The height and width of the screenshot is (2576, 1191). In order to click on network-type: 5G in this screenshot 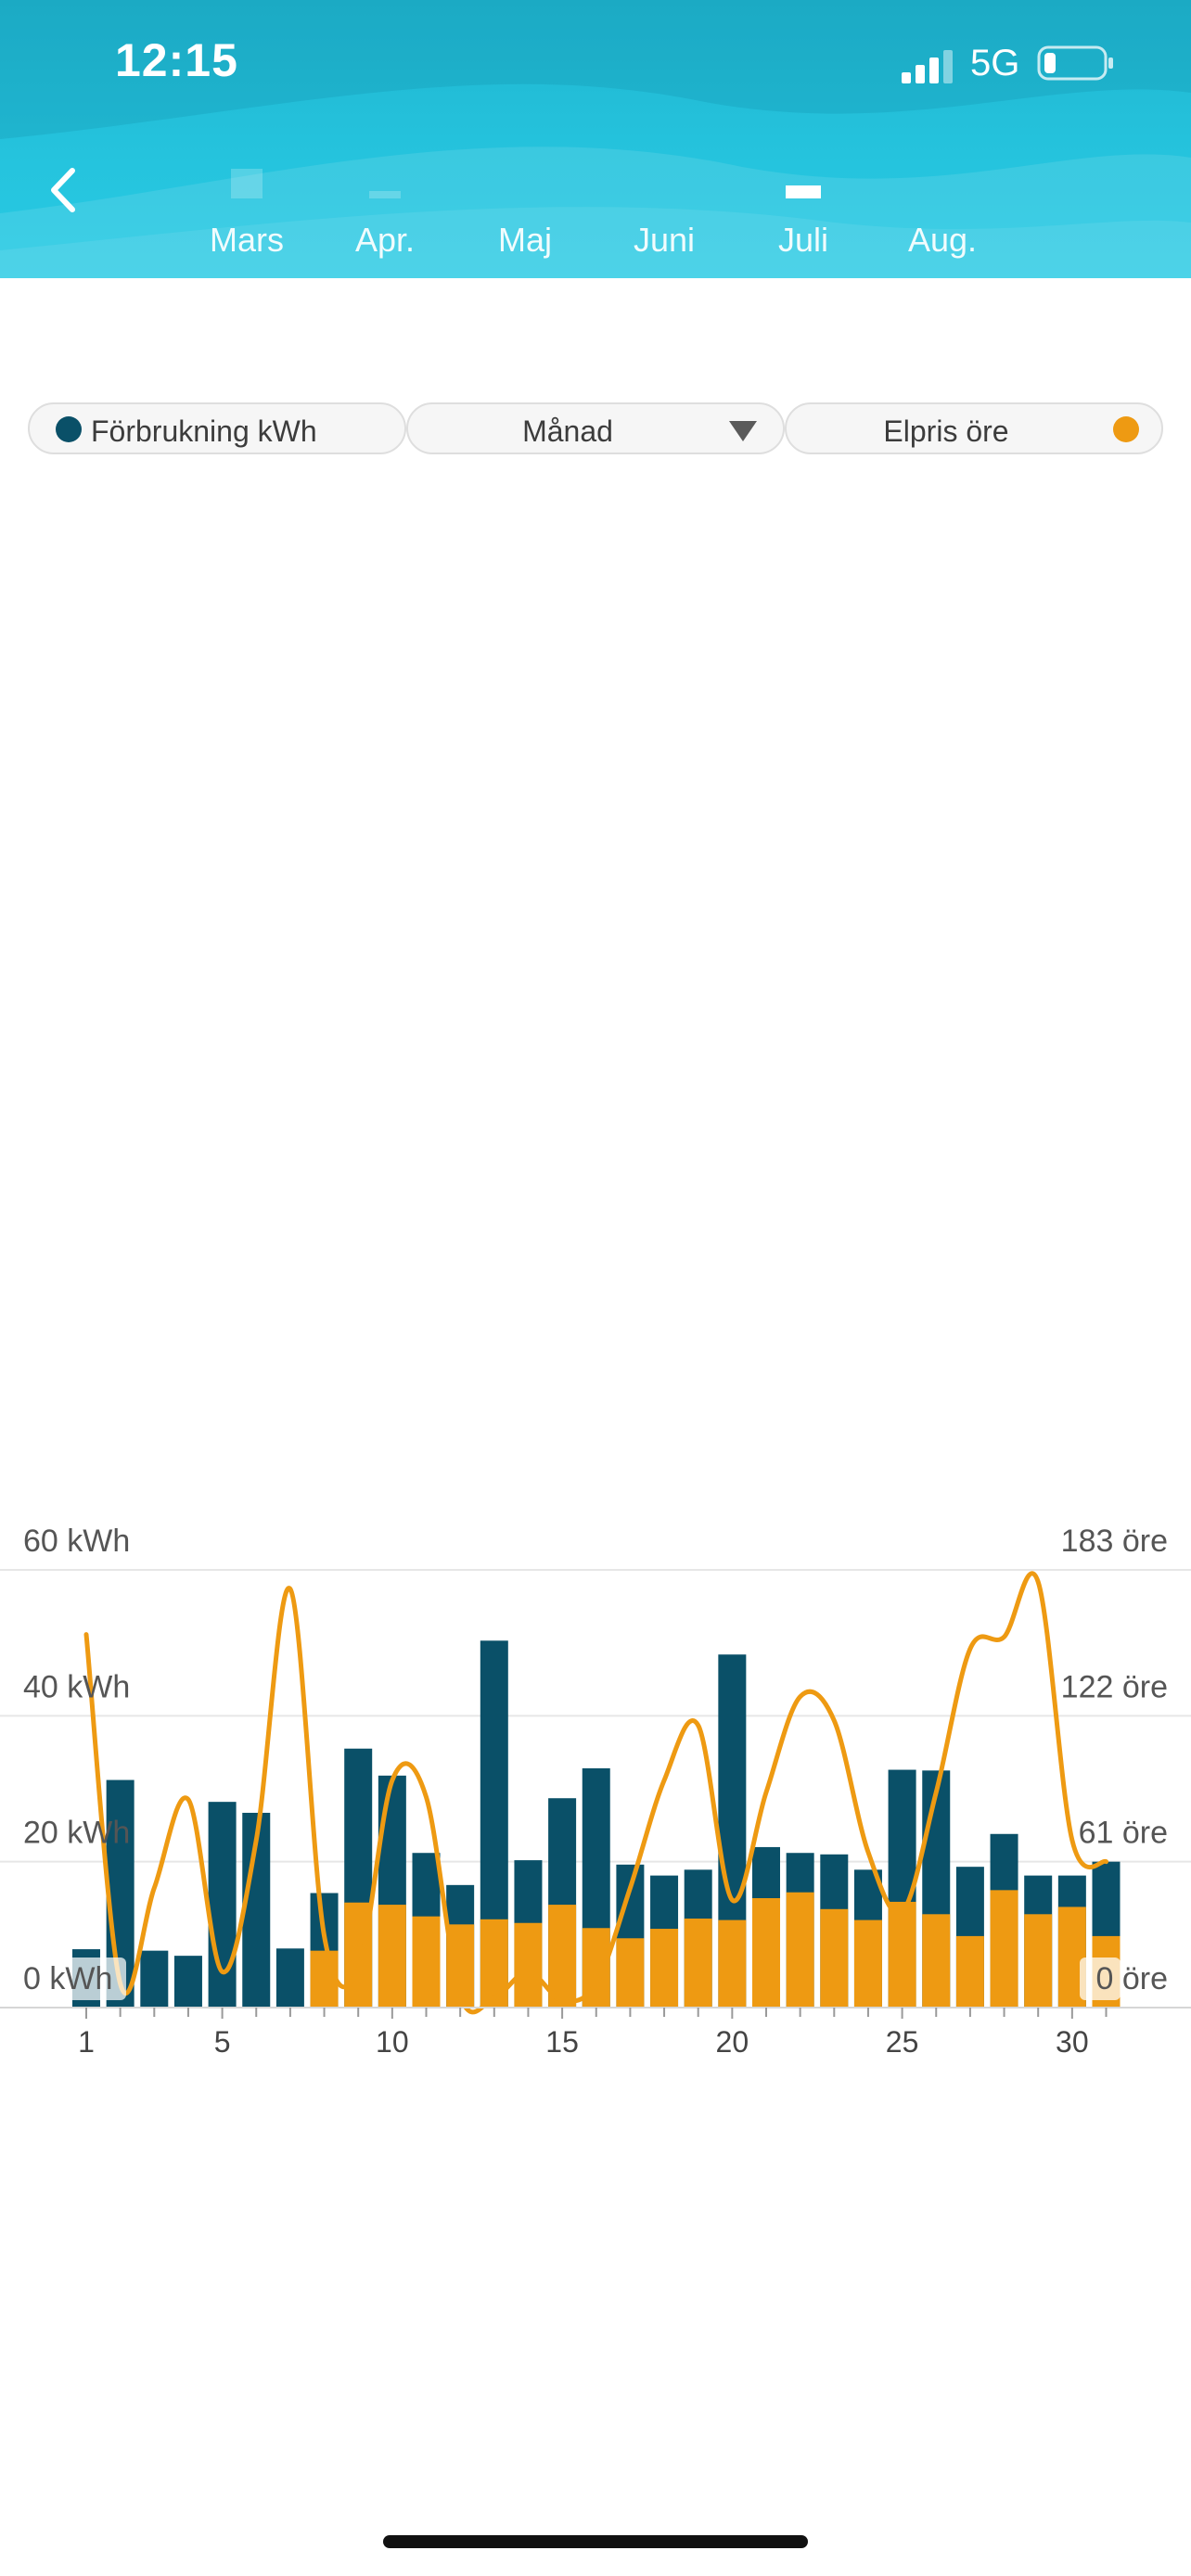, I will do `click(995, 63)`.